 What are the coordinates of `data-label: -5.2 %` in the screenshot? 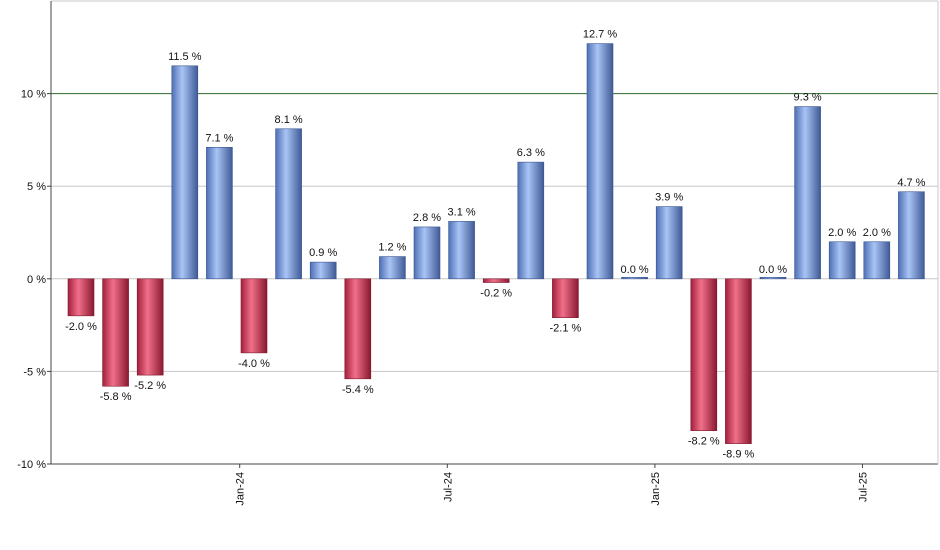 It's located at (150, 386).